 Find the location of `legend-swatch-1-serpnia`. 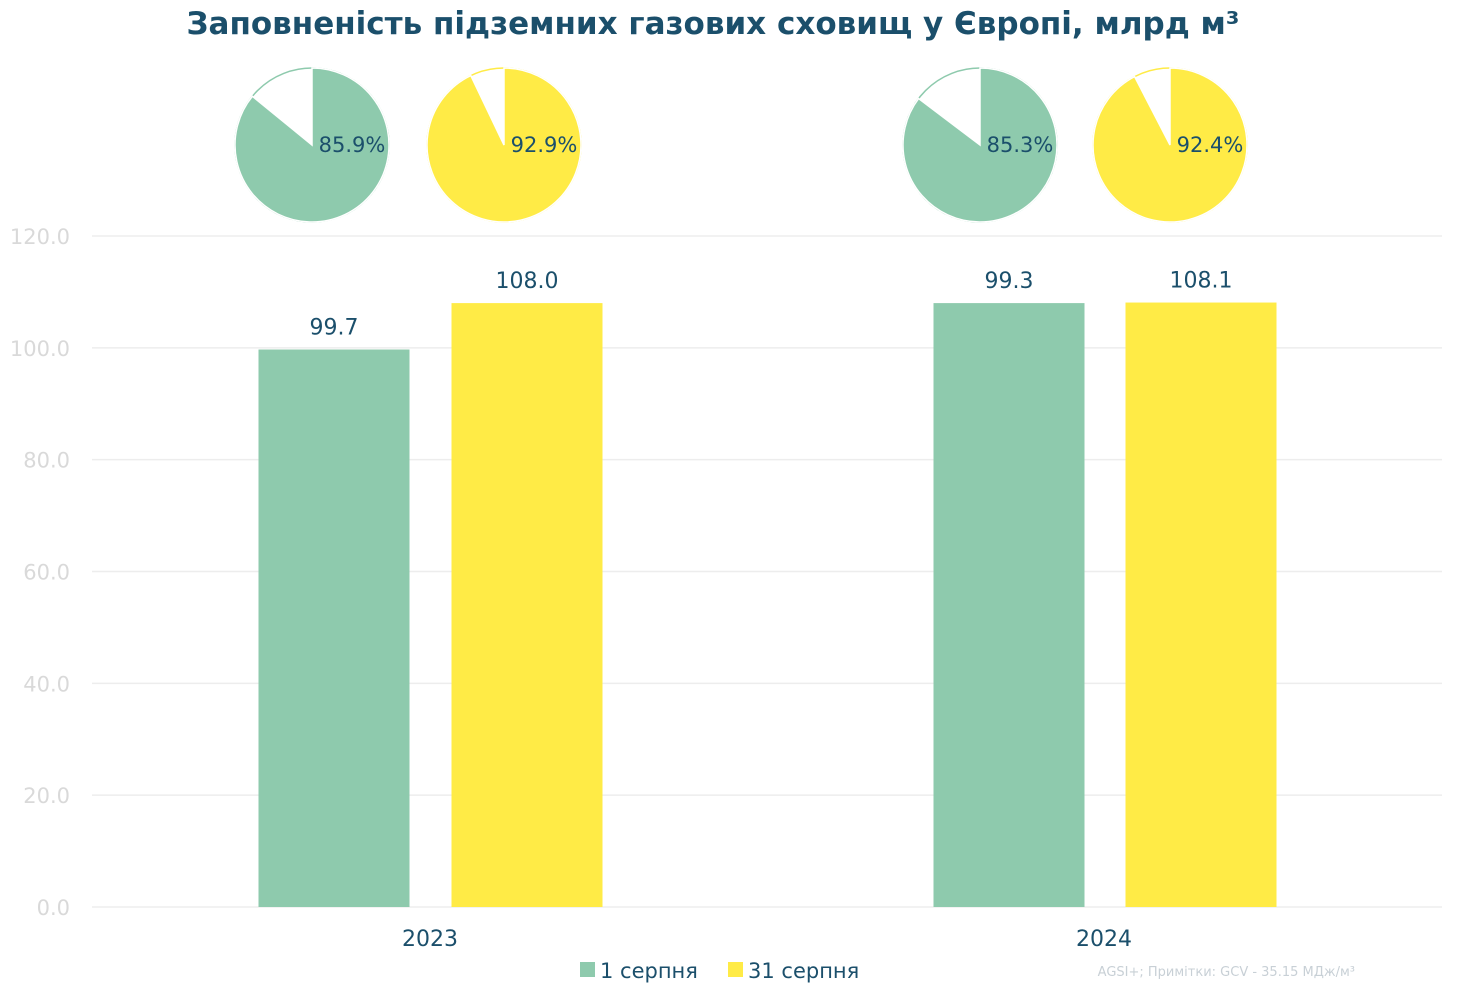

legend-swatch-1-serpnia is located at coordinates (587, 969).